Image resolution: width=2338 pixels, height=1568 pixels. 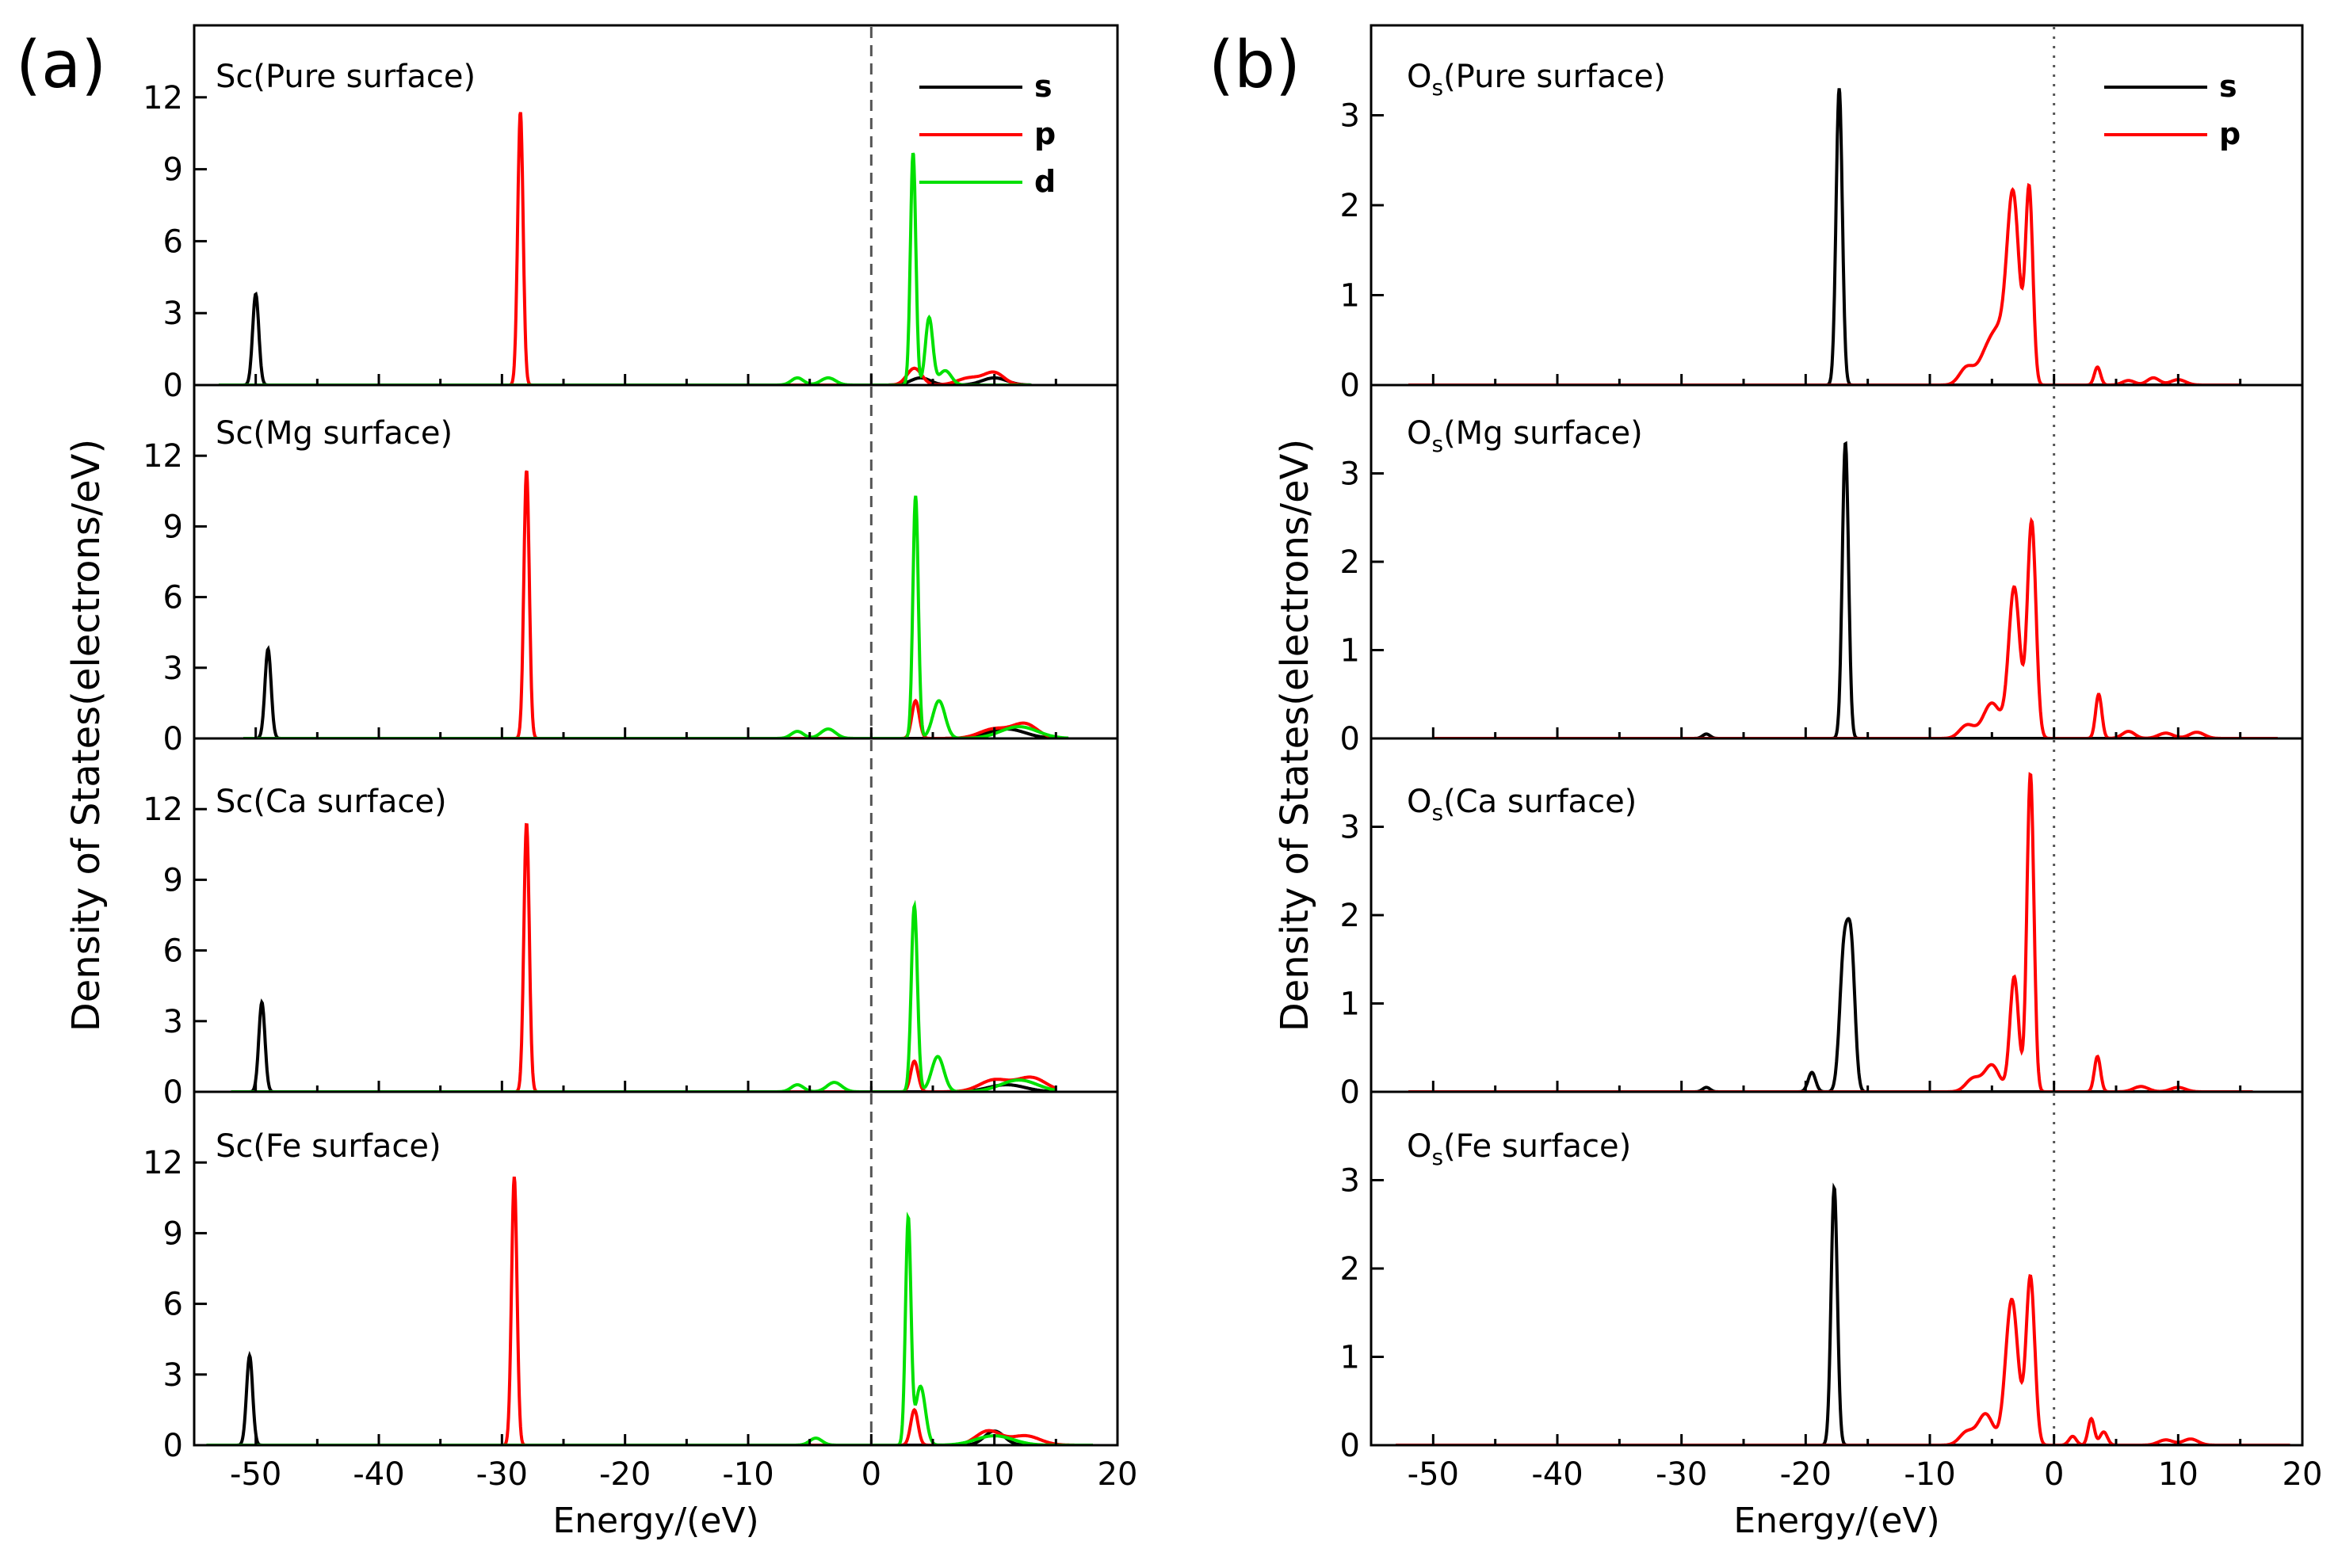 I want to click on panel: 0 3 6 9 12 Sc(Ca surface), so click(x=631, y=924).